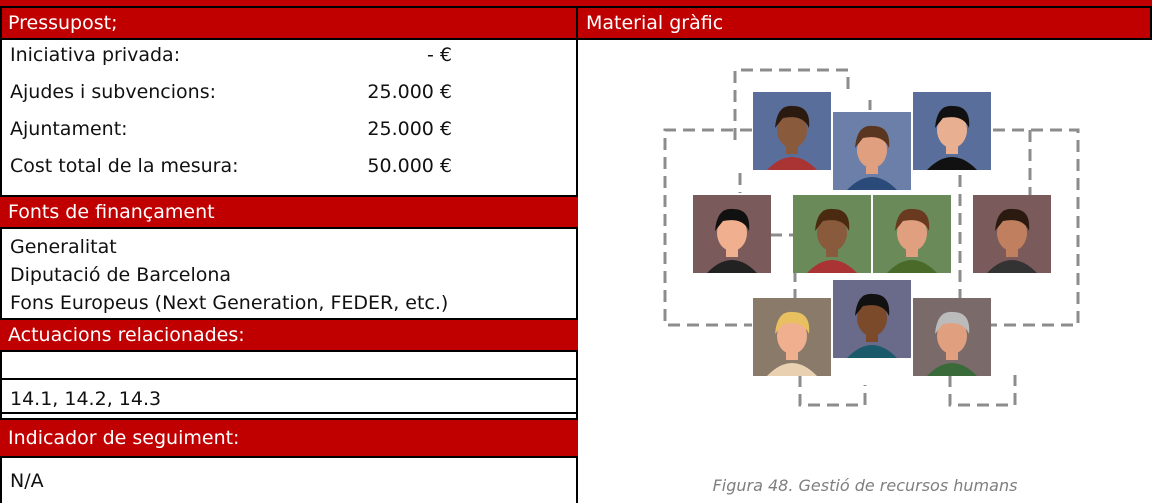  I want to click on budget-label: Ajudes i subvencions:, so click(113, 92).